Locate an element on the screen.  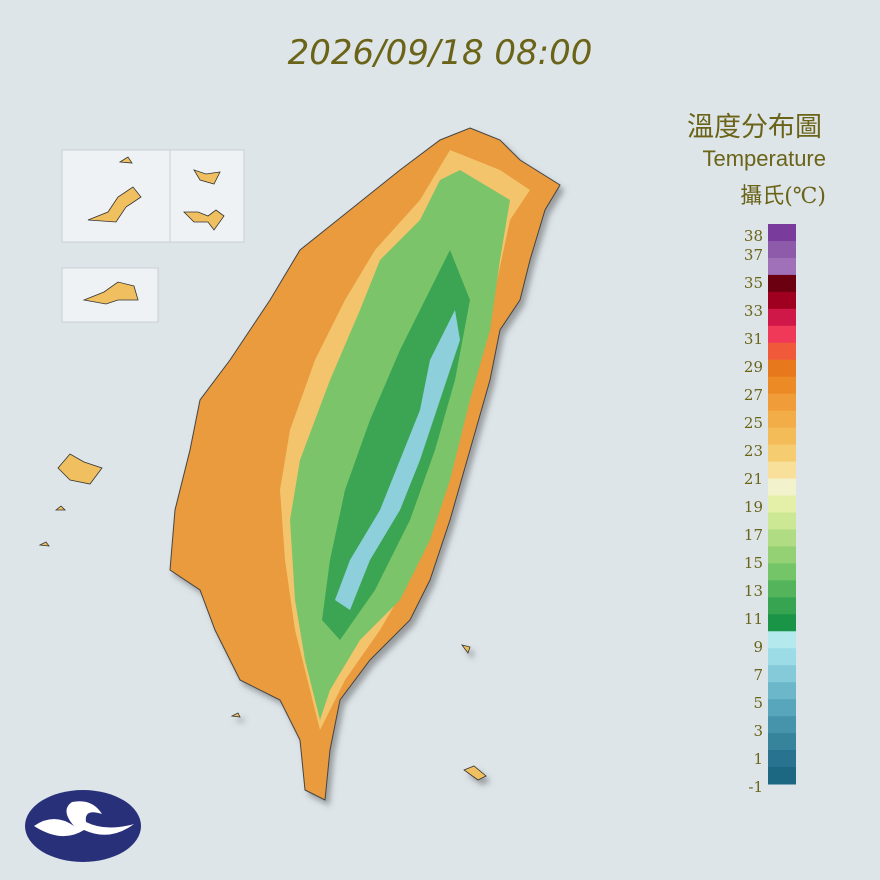
legend-label: 11 is located at coordinates (753, 619).